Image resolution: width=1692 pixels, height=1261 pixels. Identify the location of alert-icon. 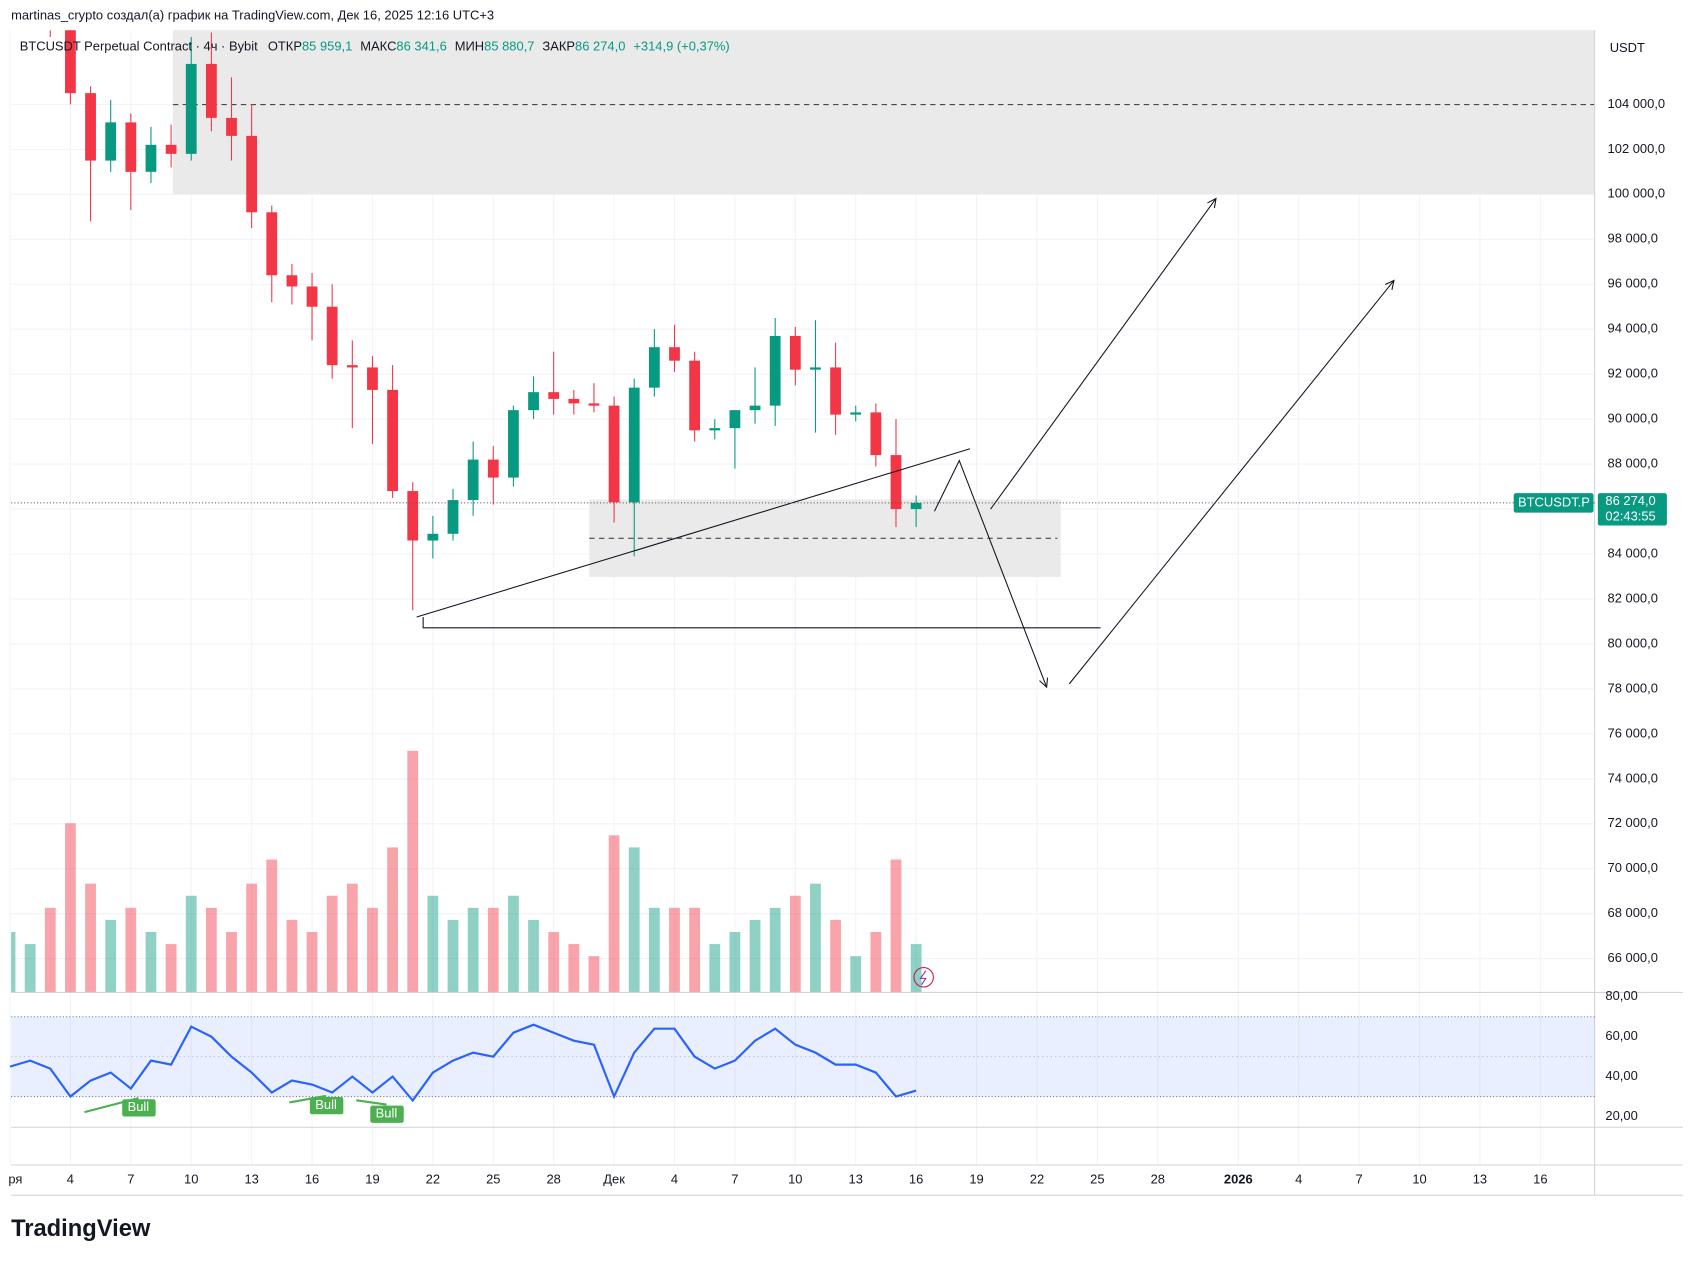
(923, 977).